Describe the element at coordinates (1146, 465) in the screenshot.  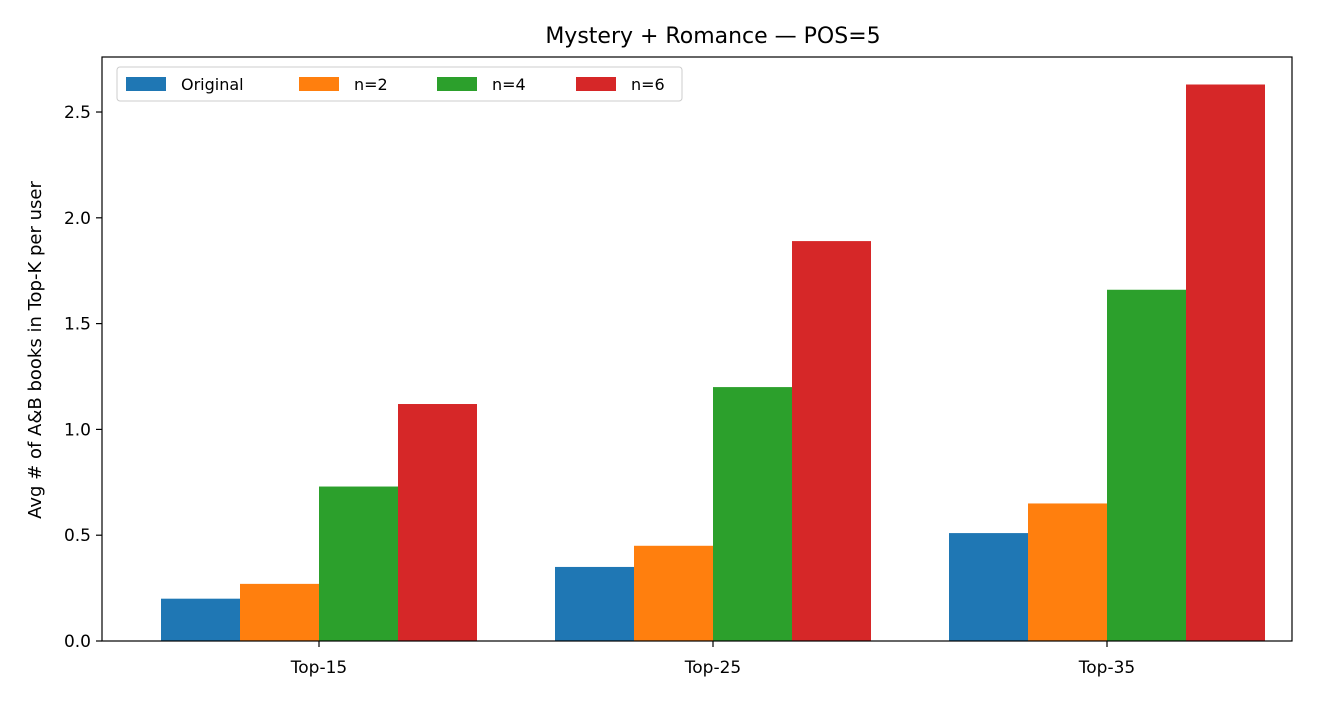
I see `bar-n=4-Top-35` at that location.